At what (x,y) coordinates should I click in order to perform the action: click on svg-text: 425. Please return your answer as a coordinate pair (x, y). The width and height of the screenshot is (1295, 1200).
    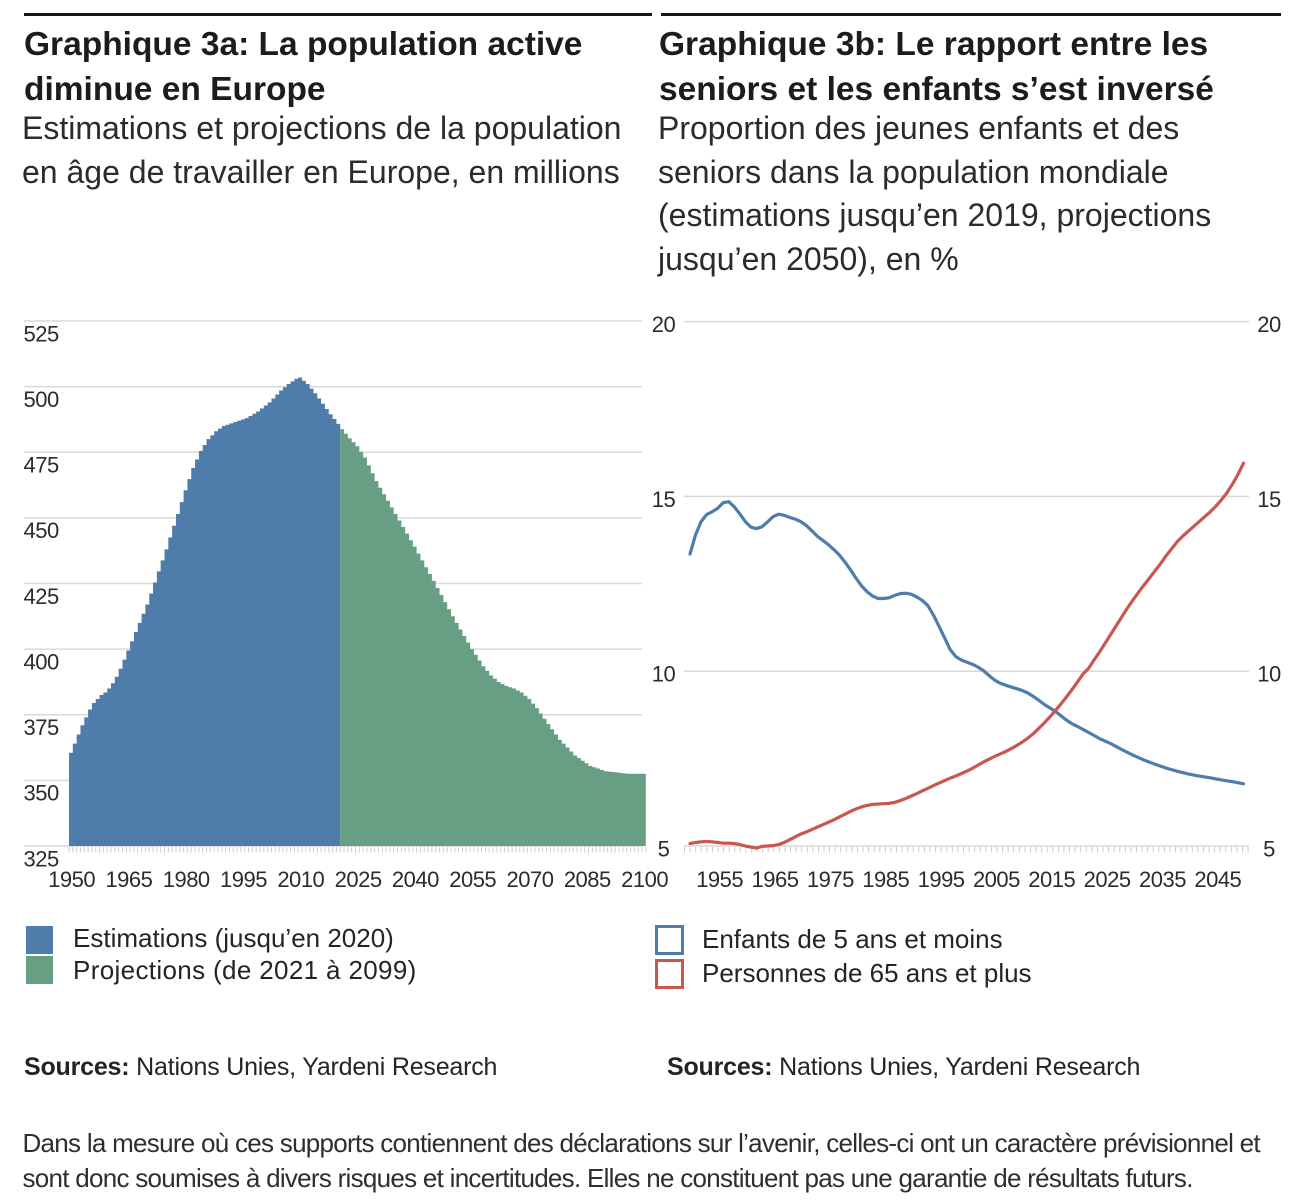
    Looking at the image, I should click on (41, 596).